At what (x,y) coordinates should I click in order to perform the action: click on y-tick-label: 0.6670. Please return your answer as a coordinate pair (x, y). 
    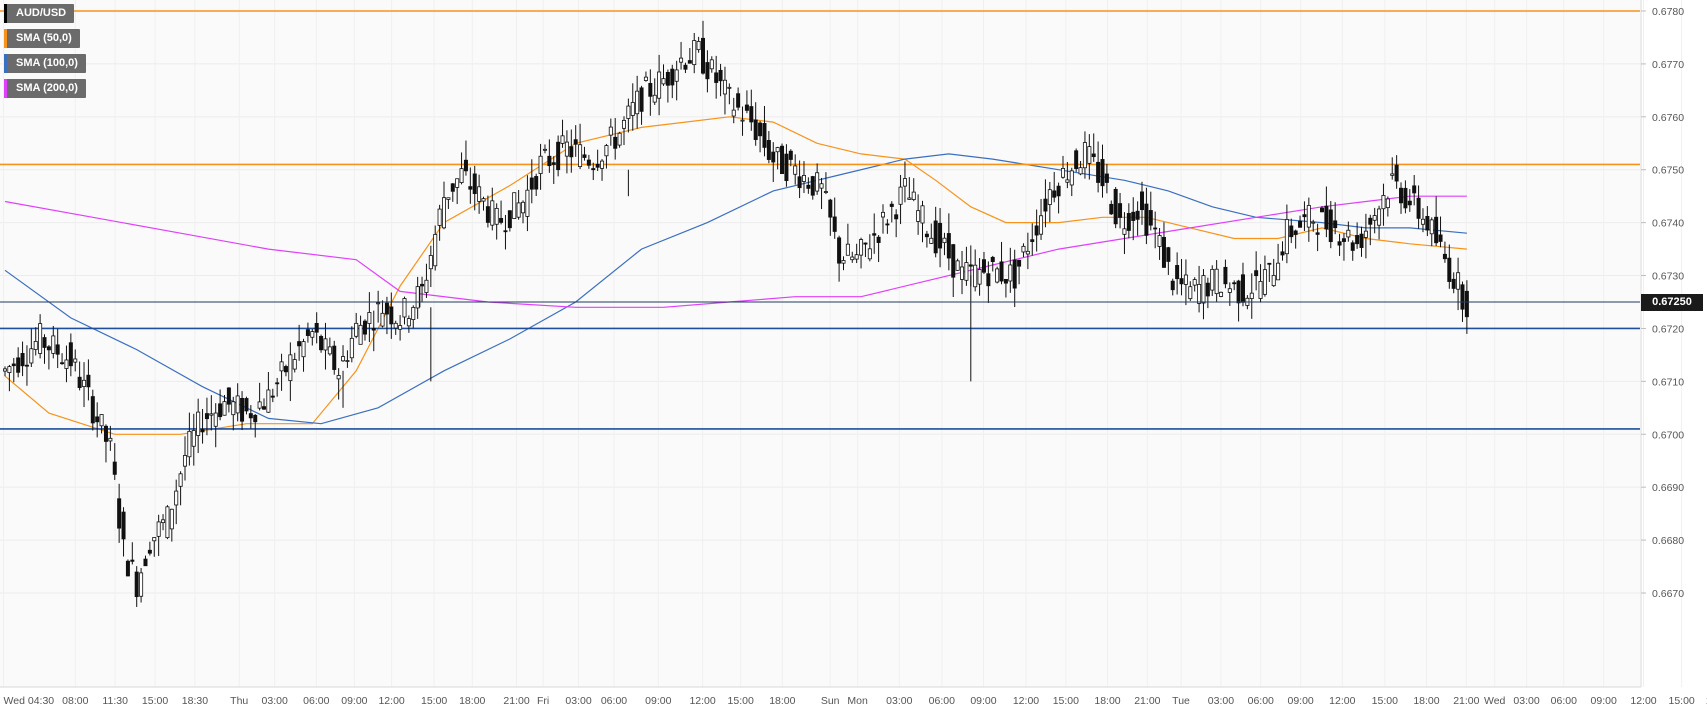
    Looking at the image, I should click on (1668, 594).